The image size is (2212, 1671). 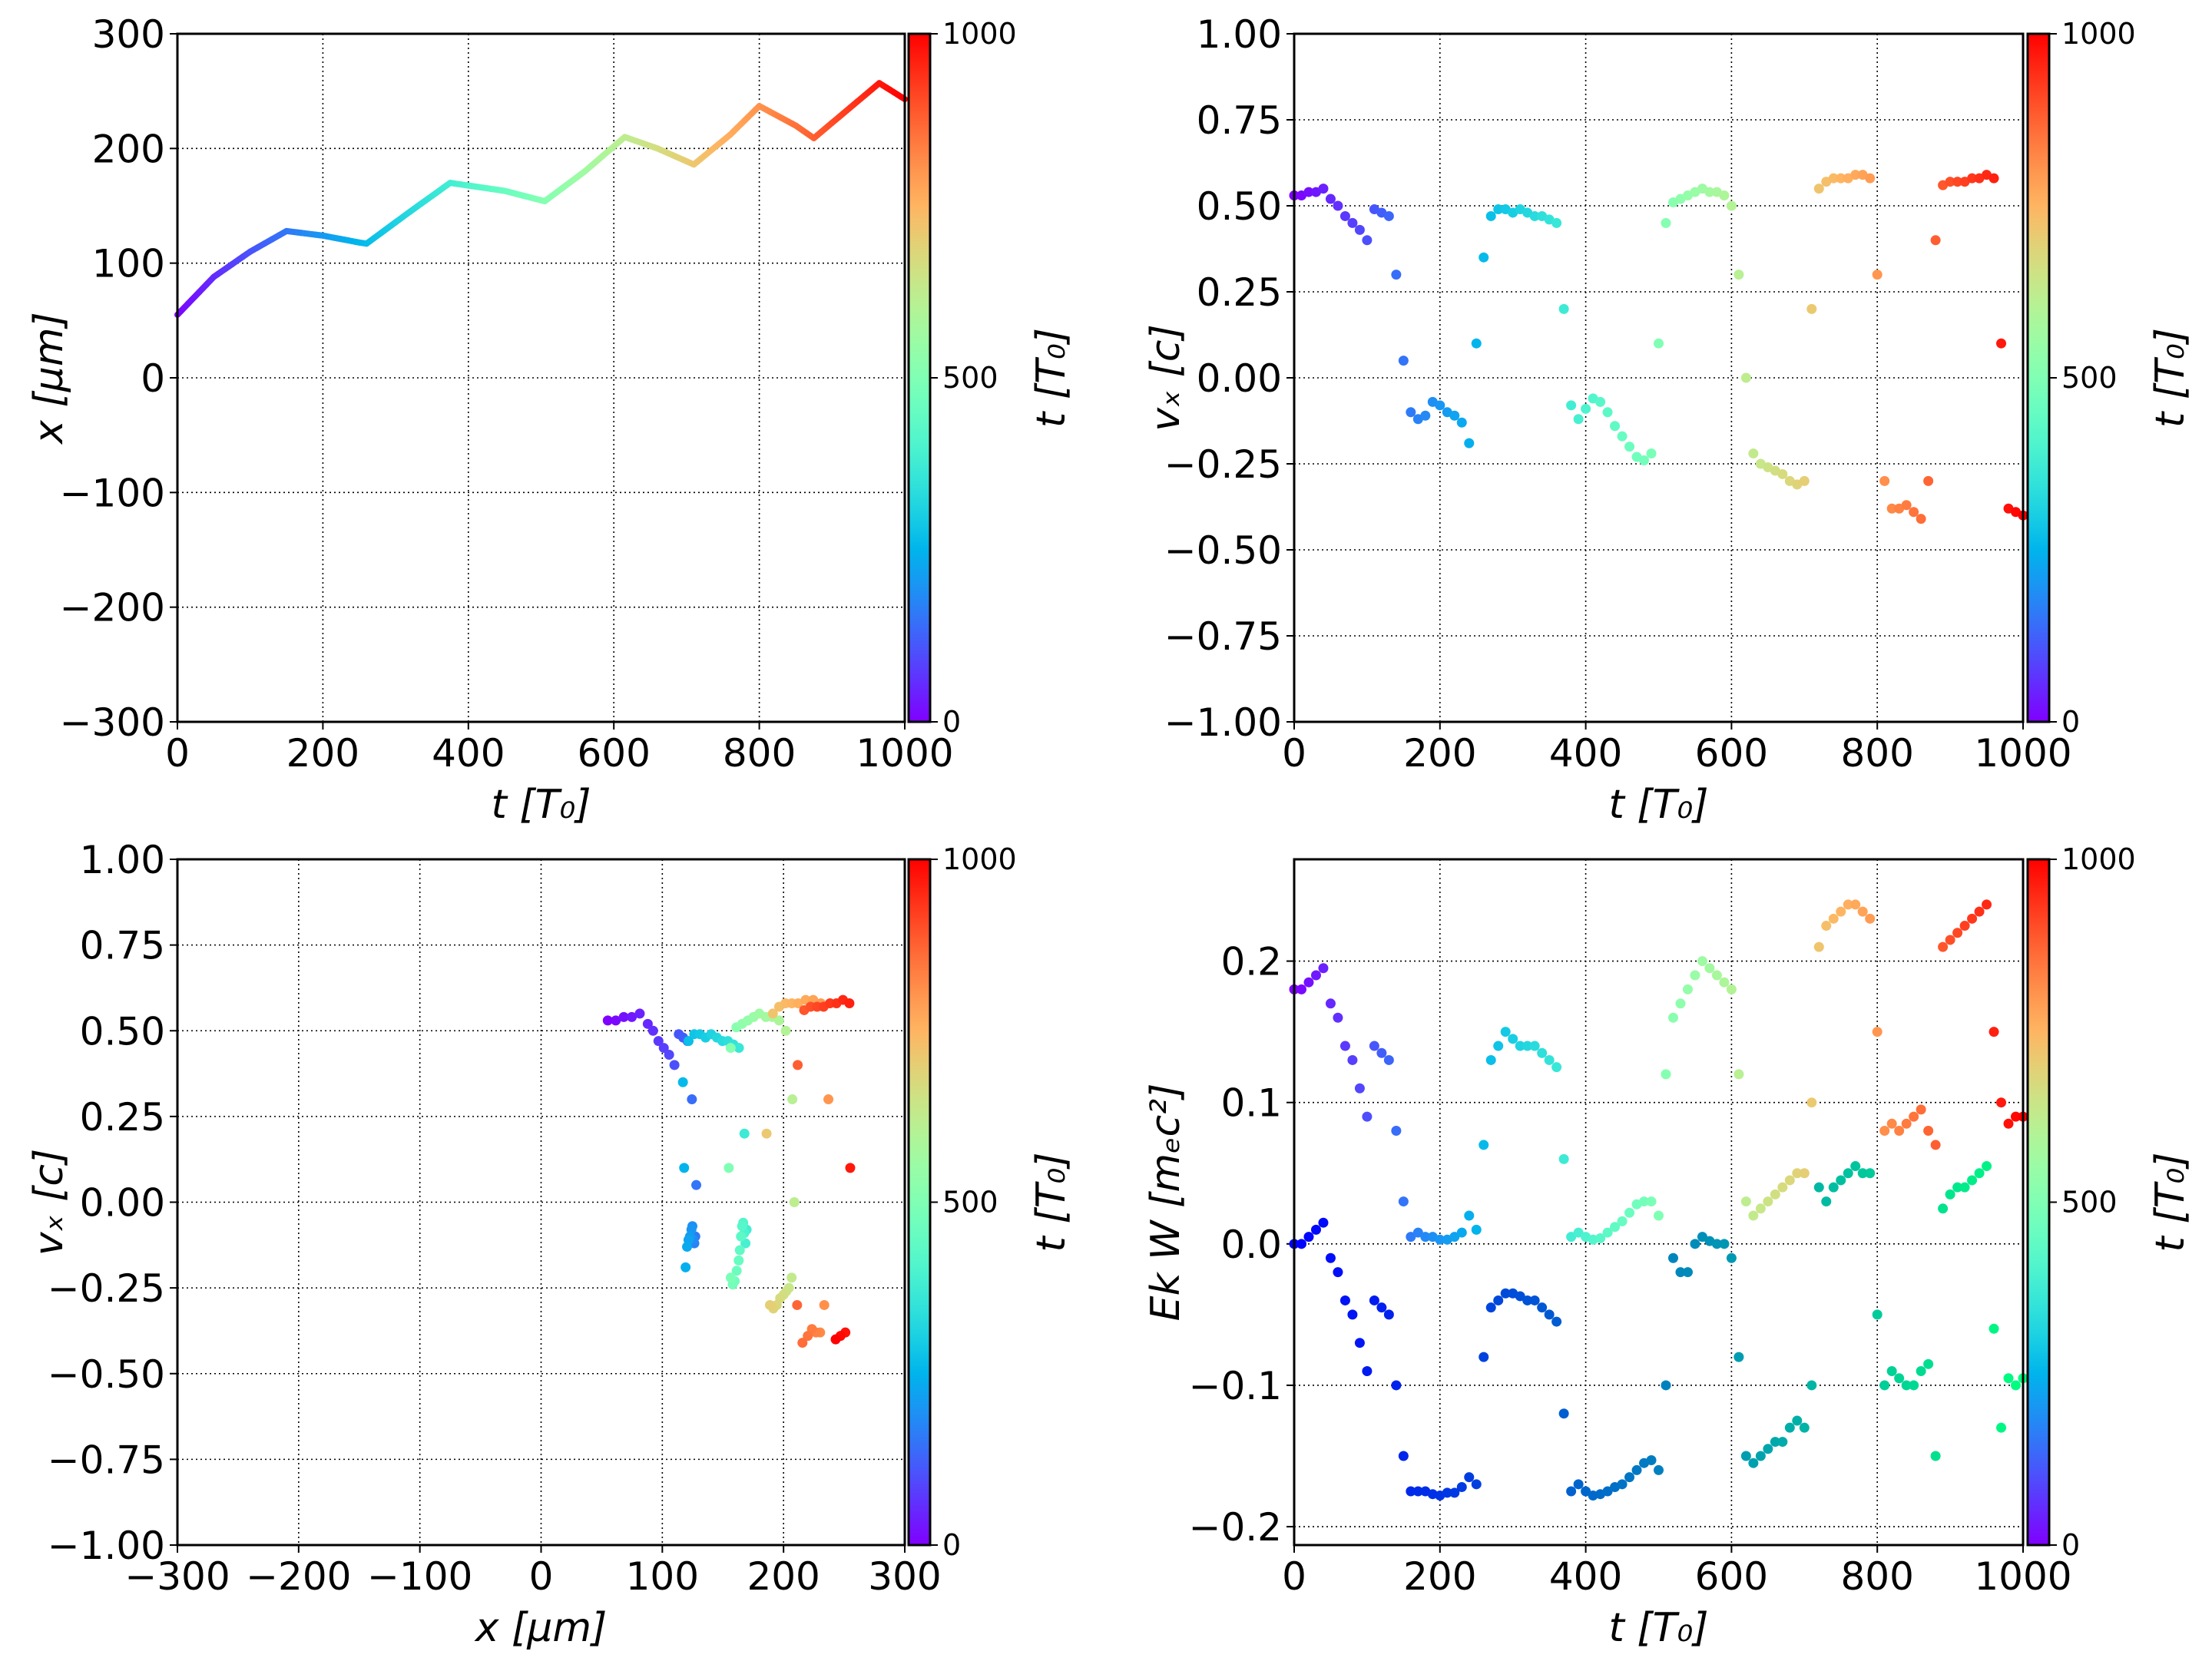 What do you see at coordinates (1240, 378) in the screenshot?
I see `y-tick-label: 0.00` at bounding box center [1240, 378].